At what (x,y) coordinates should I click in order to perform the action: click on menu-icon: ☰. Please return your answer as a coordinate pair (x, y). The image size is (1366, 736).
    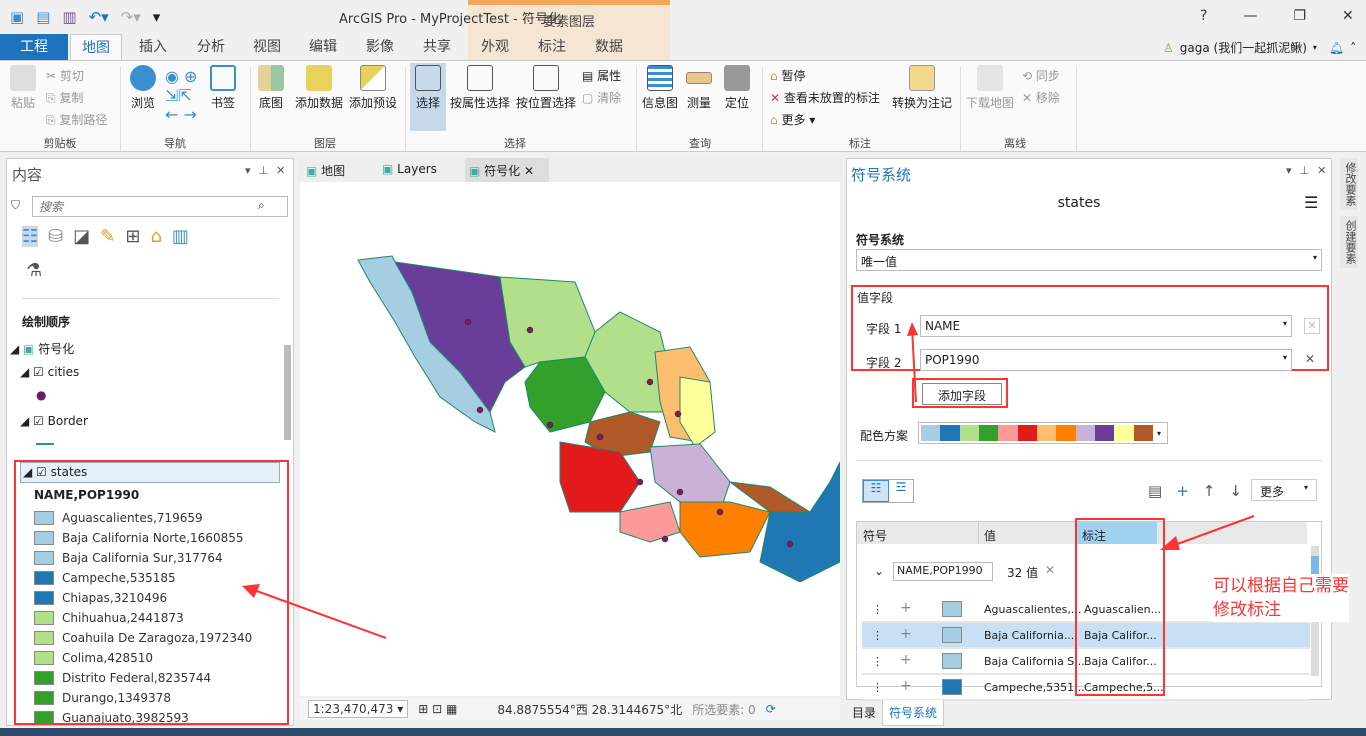
    Looking at the image, I should click on (1311, 202).